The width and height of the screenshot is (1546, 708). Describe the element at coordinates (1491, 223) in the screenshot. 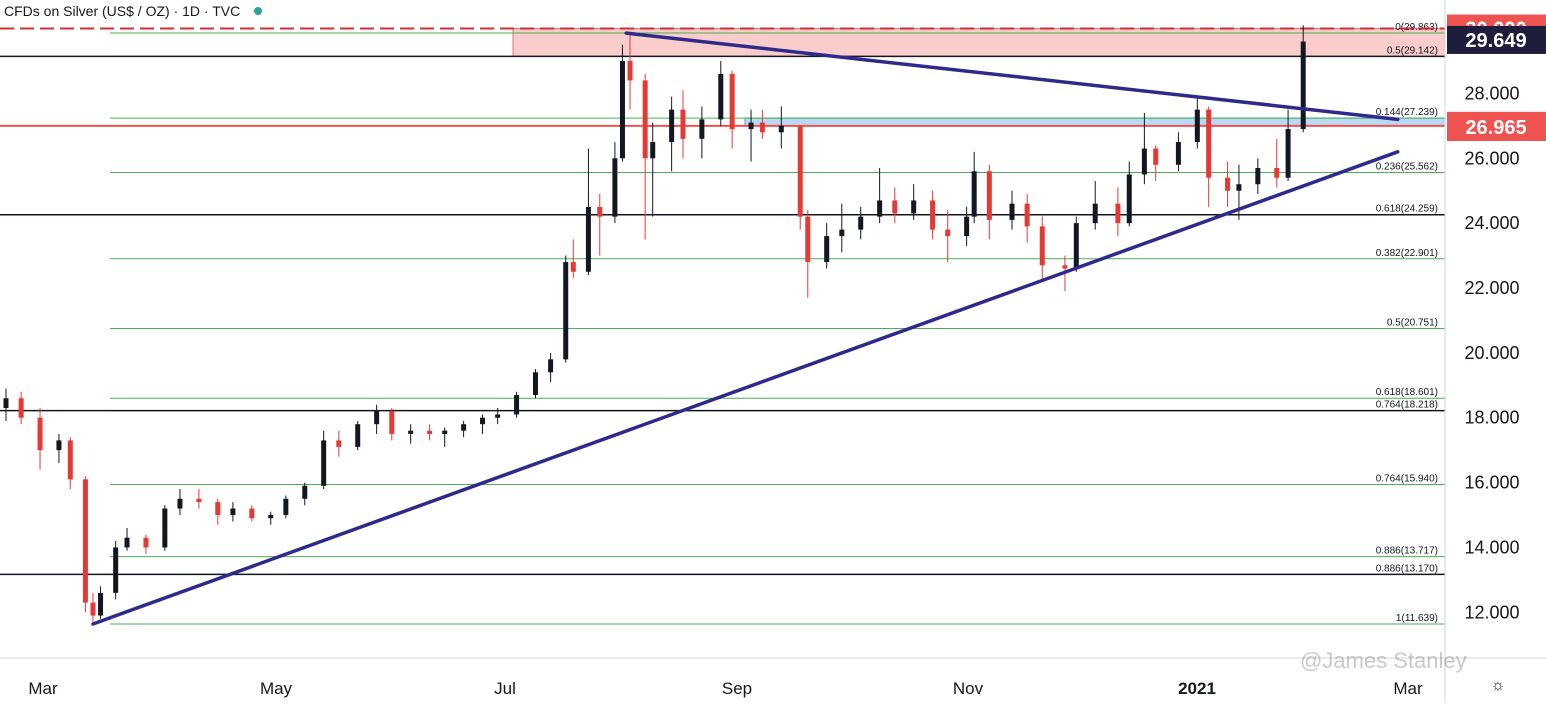

I see `y-tick-label: 24.000` at that location.